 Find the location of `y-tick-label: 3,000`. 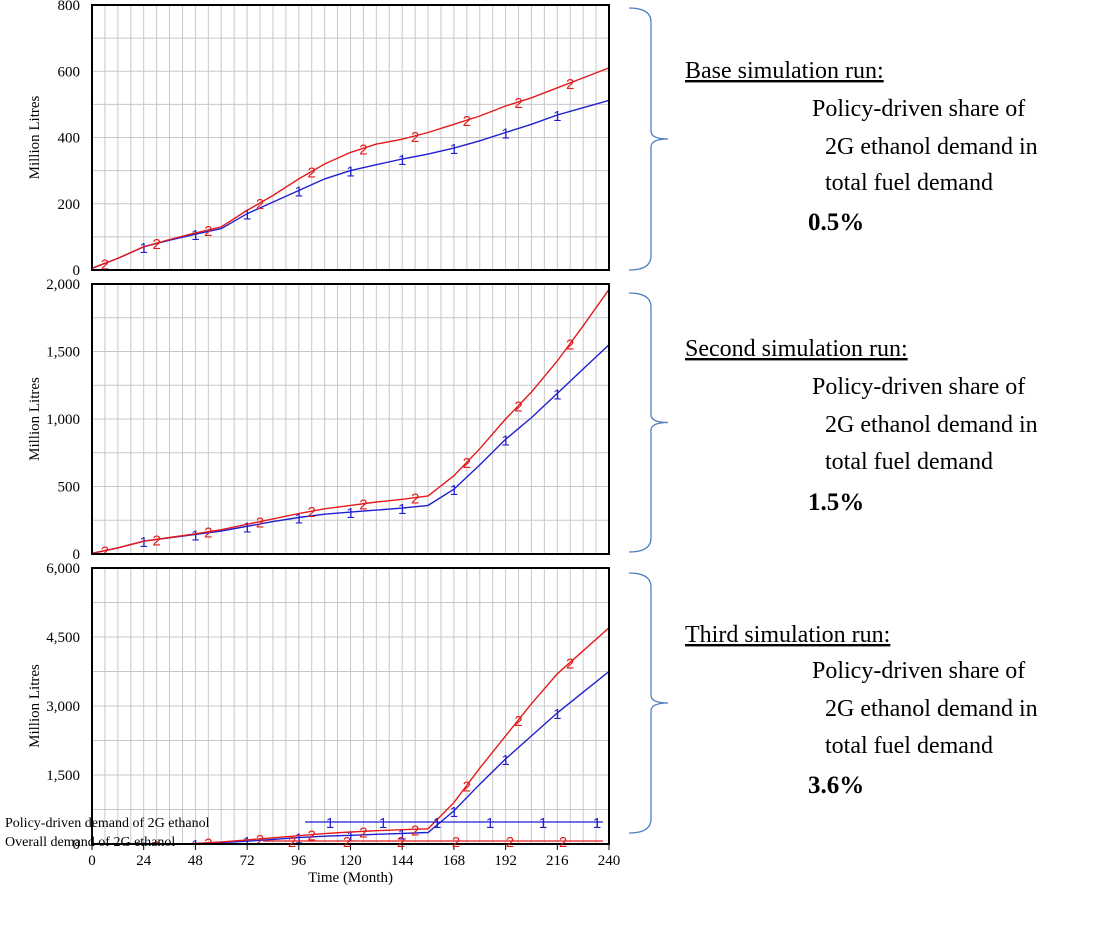

y-tick-label: 3,000 is located at coordinates (63, 707).